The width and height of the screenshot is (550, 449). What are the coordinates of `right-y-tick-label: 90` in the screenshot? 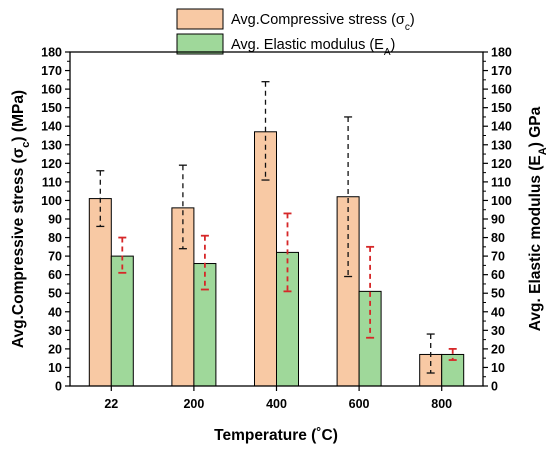 It's located at (498, 220).